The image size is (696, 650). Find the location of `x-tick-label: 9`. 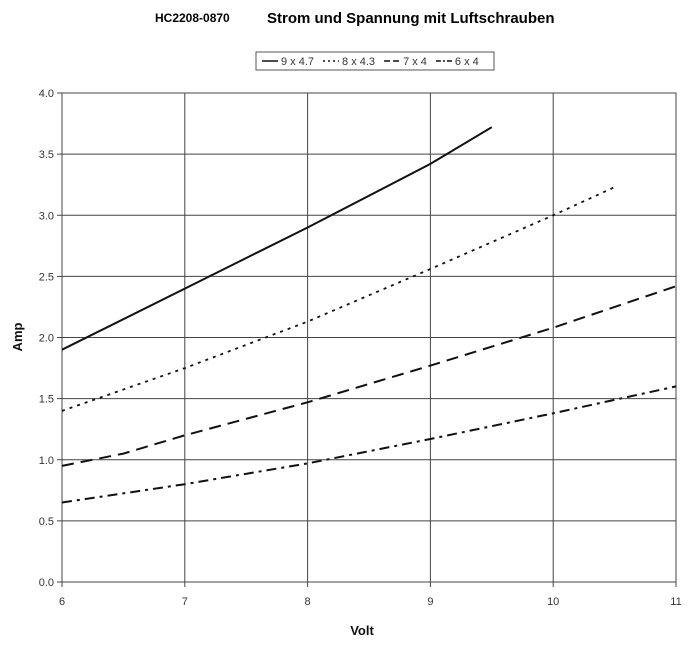

x-tick-label: 9 is located at coordinates (430, 602).